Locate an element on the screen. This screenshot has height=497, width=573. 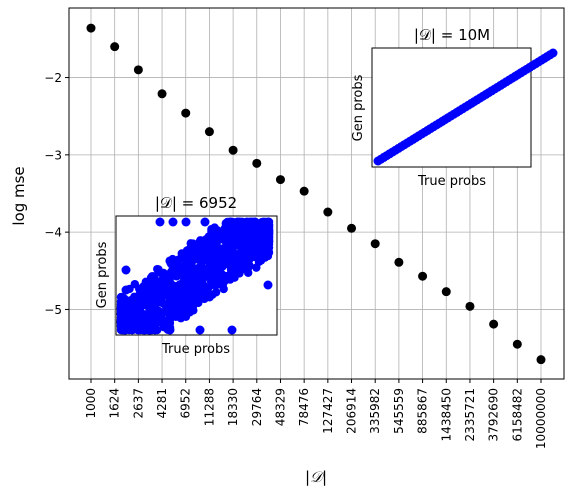
inset-large-points is located at coordinates (465, 107).